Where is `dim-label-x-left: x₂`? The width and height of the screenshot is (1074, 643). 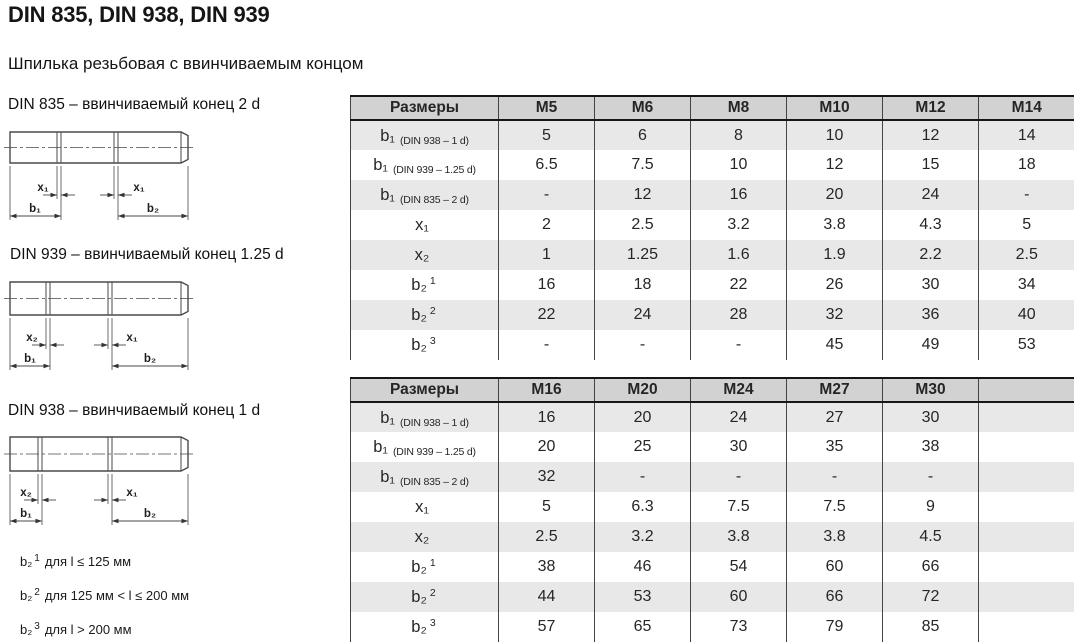
dim-label-x-left: x₂ is located at coordinates (26, 493).